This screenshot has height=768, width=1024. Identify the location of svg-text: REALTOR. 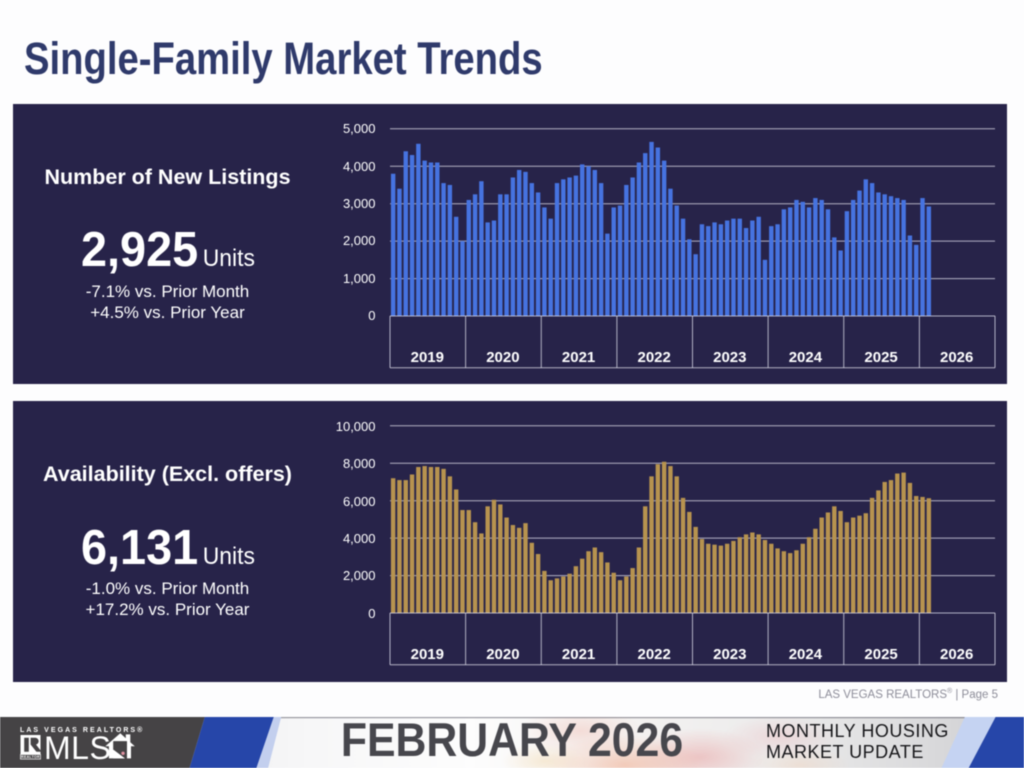
(30, 757).